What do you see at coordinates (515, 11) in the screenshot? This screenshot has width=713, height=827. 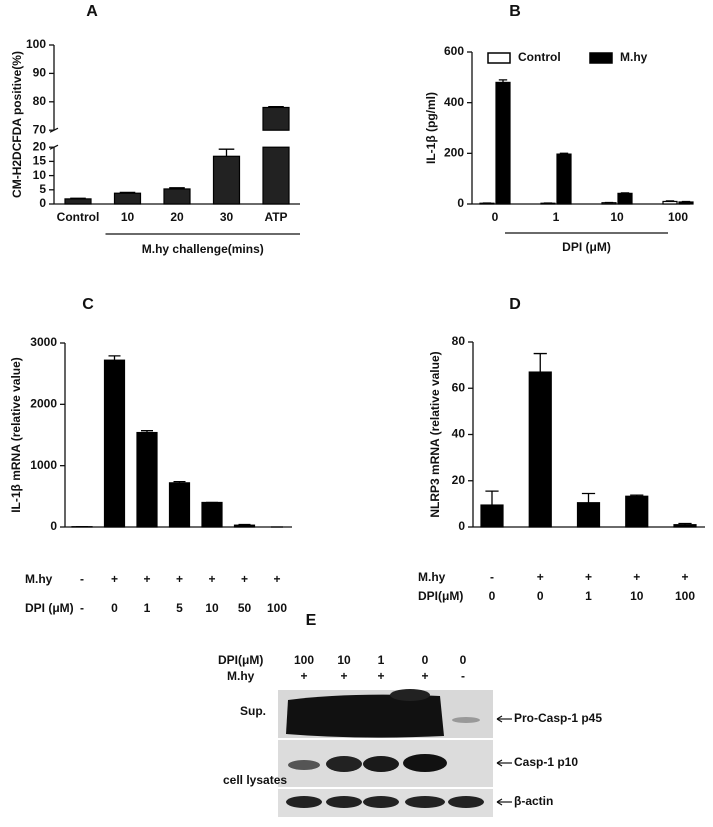 I see `panel-label: B` at bounding box center [515, 11].